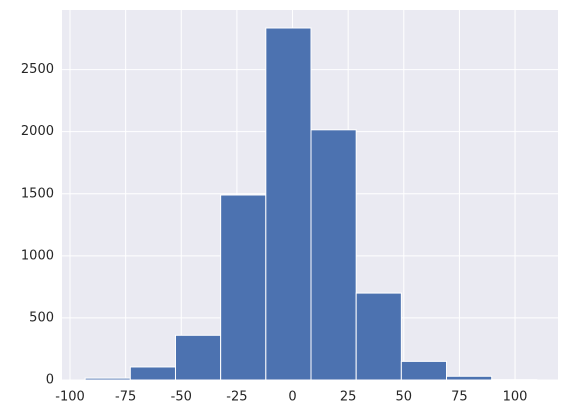  I want to click on y-tick-label: 1500, so click(37, 193).